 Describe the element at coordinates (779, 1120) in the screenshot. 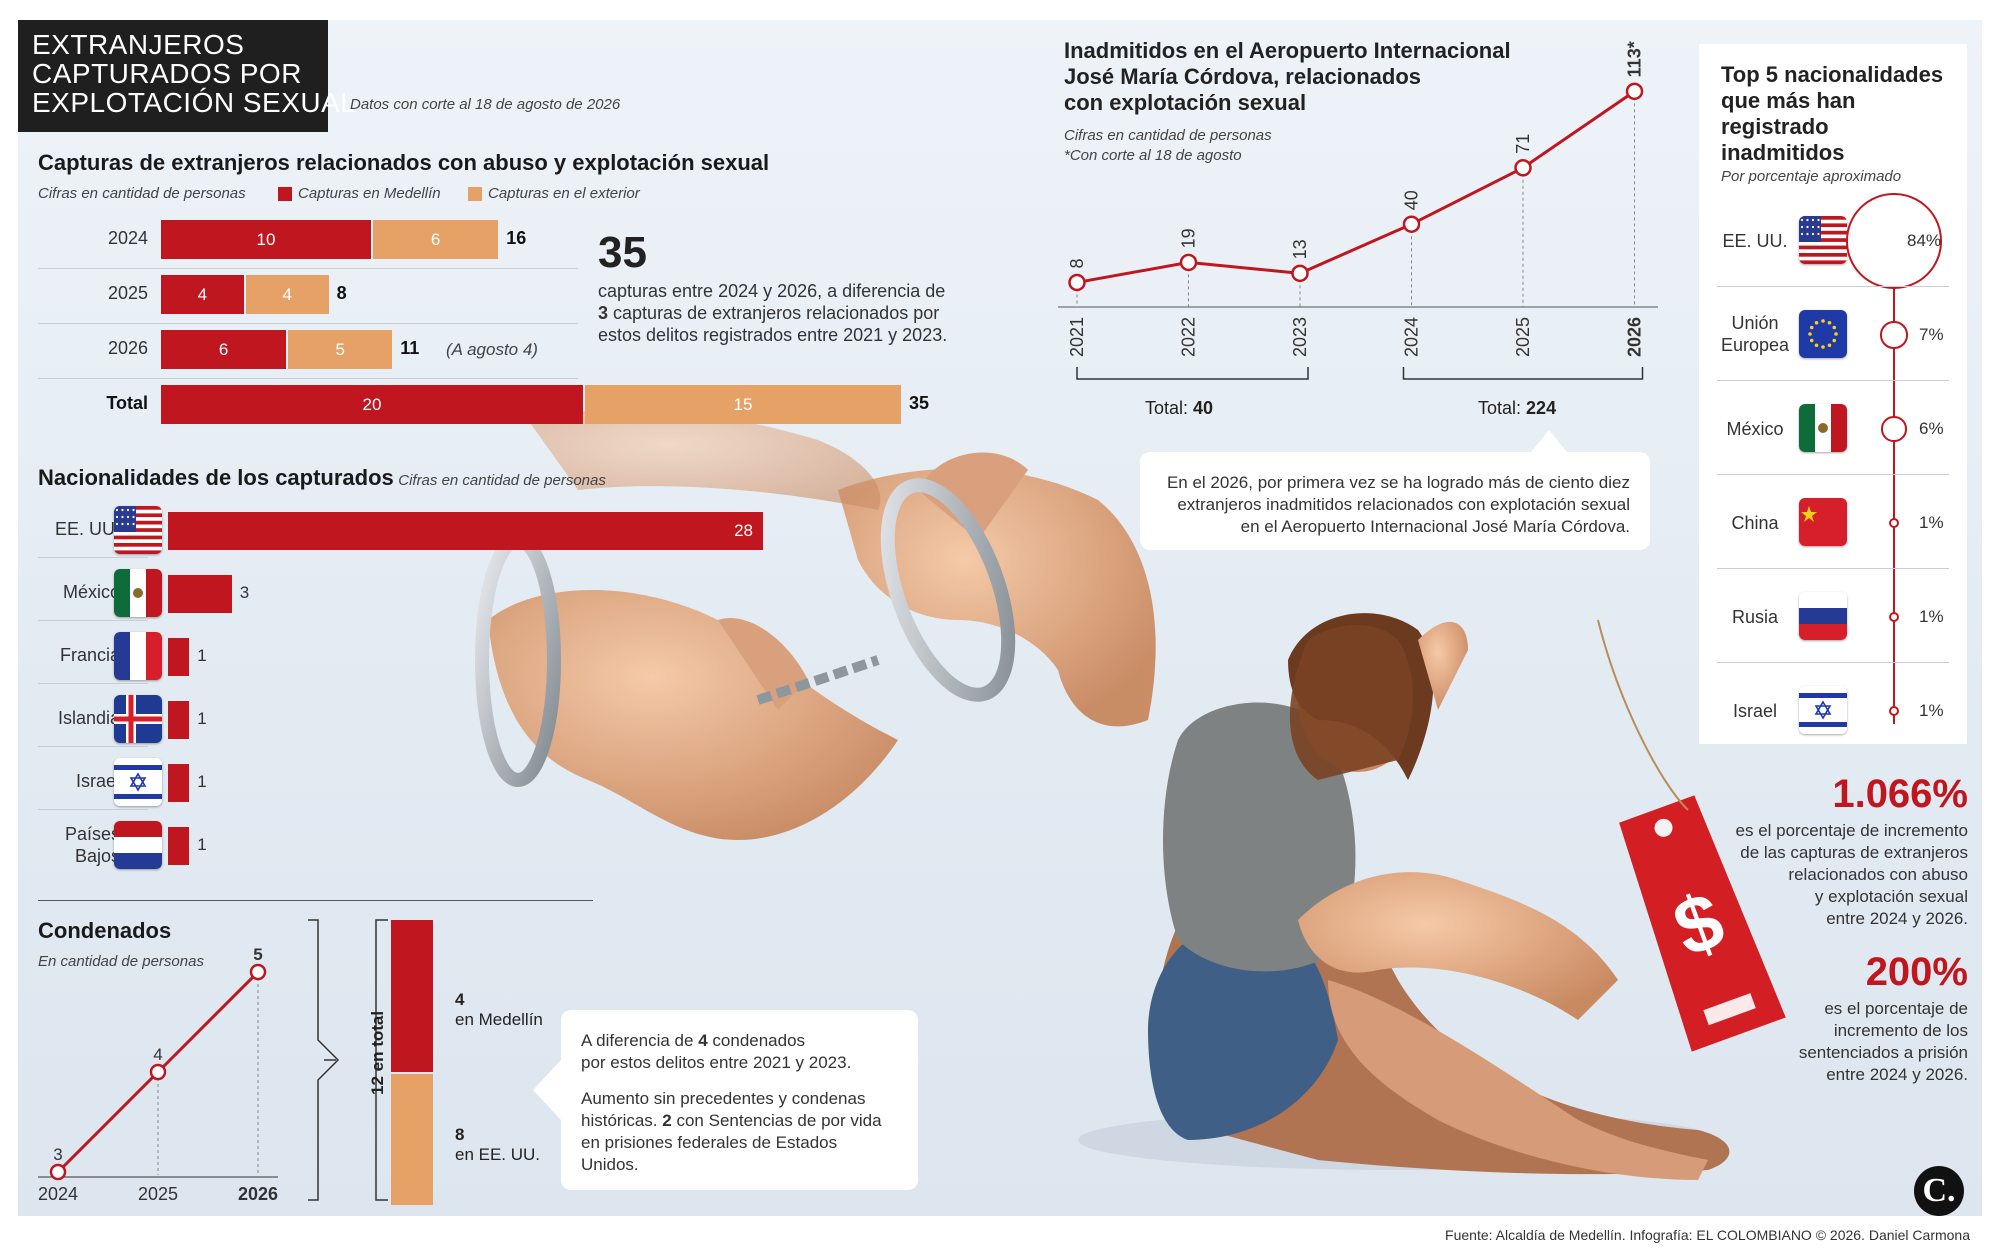

I see `callout-text: con Sentencias de por vida` at that location.